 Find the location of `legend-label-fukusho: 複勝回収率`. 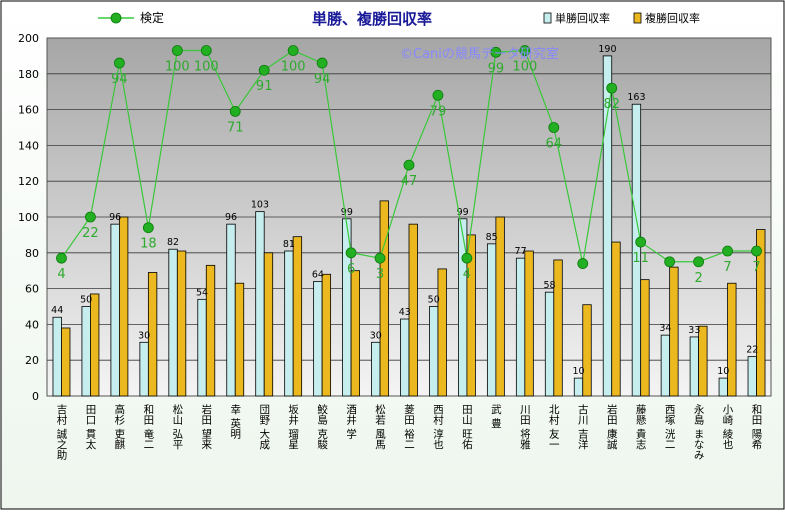

legend-label-fukusho: 複勝回収率 is located at coordinates (672, 18).